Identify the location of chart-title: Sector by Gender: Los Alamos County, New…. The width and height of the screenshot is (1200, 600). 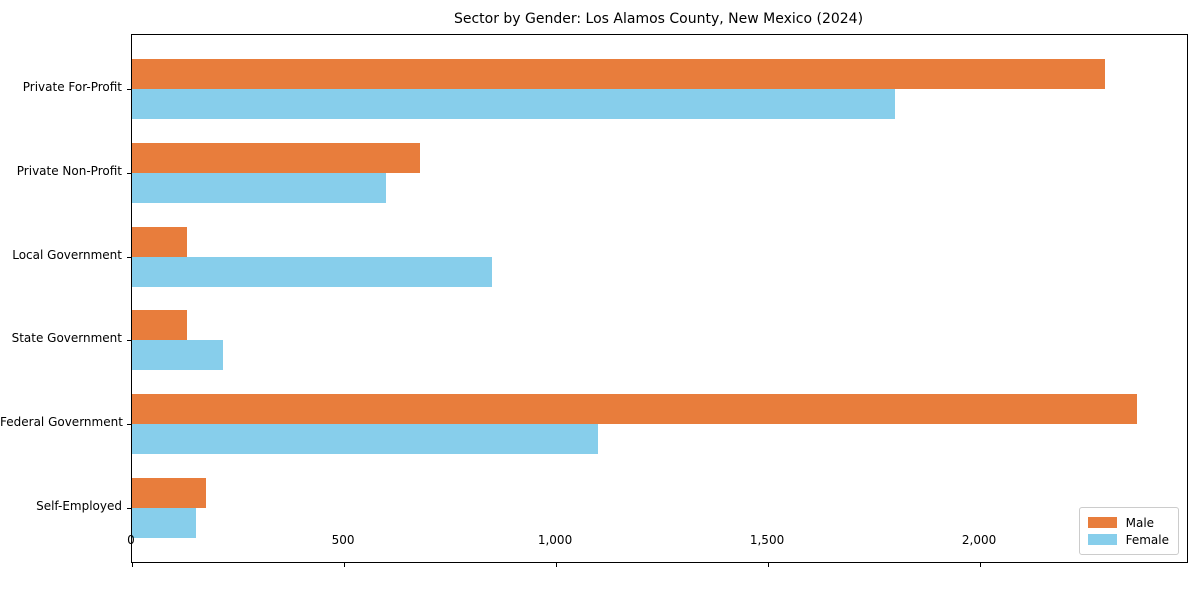
(658, 19).